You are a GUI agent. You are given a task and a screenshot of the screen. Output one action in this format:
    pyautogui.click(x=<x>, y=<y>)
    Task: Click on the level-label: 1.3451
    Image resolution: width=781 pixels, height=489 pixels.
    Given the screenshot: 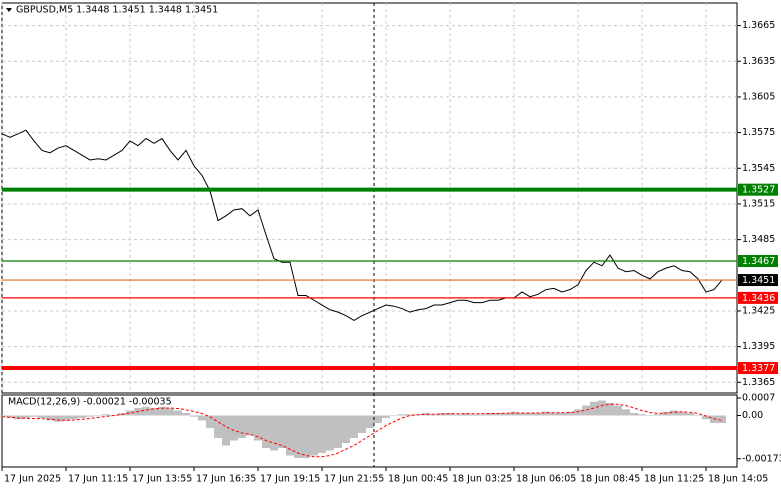 What is the action you would take?
    pyautogui.click(x=758, y=280)
    